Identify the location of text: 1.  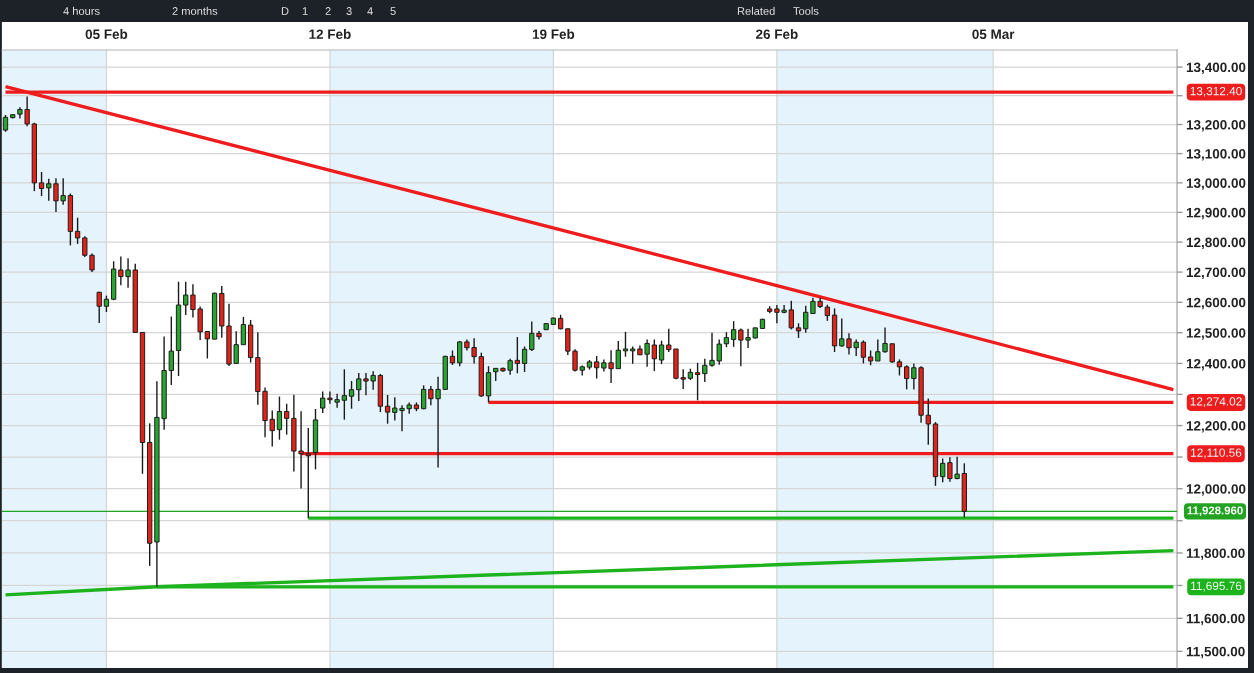
(305, 11).